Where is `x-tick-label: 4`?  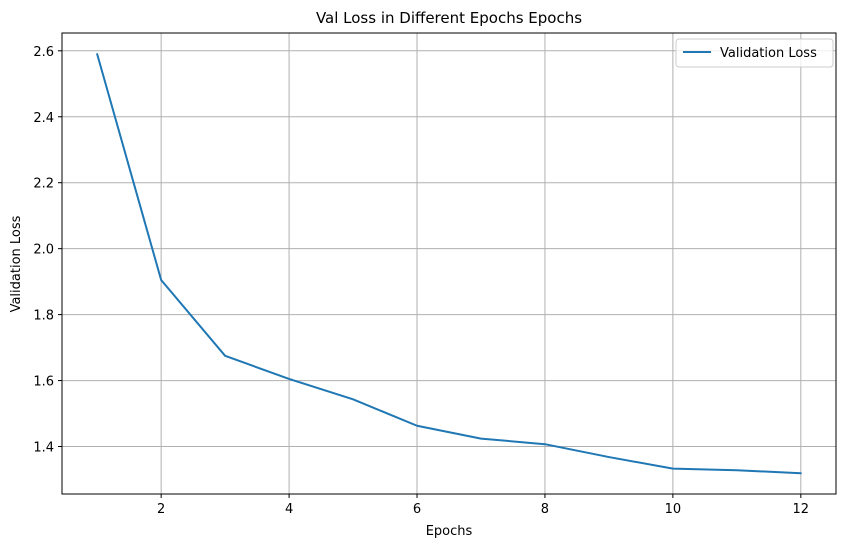
x-tick-label: 4 is located at coordinates (289, 509).